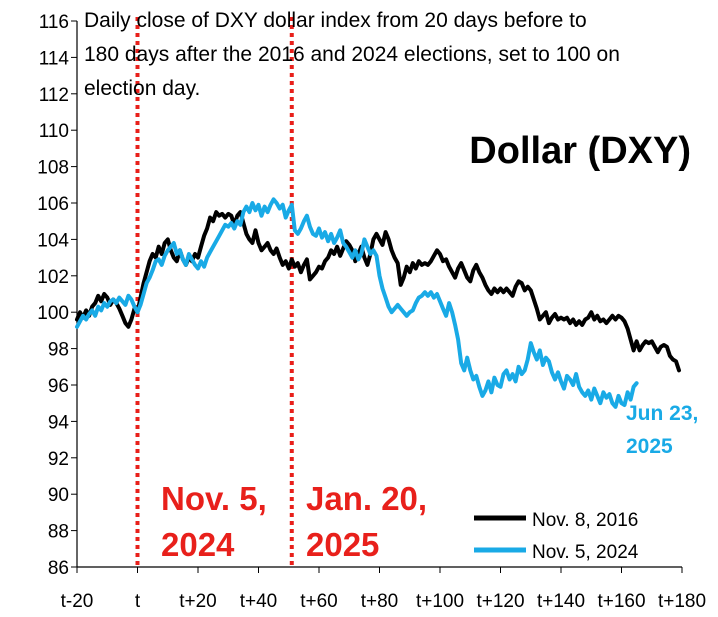 Image resolution: width=718 pixels, height=617 pixels. What do you see at coordinates (561, 601) in the screenshot?
I see `x-tick-label: t+140` at bounding box center [561, 601].